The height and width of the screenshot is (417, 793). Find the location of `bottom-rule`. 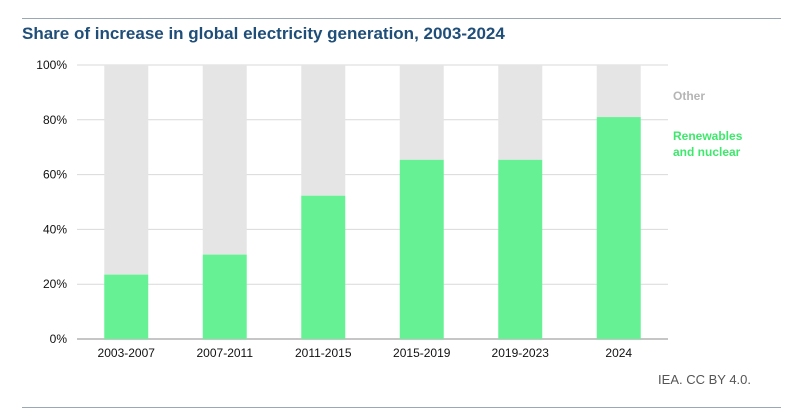

bottom-rule is located at coordinates (401, 407).